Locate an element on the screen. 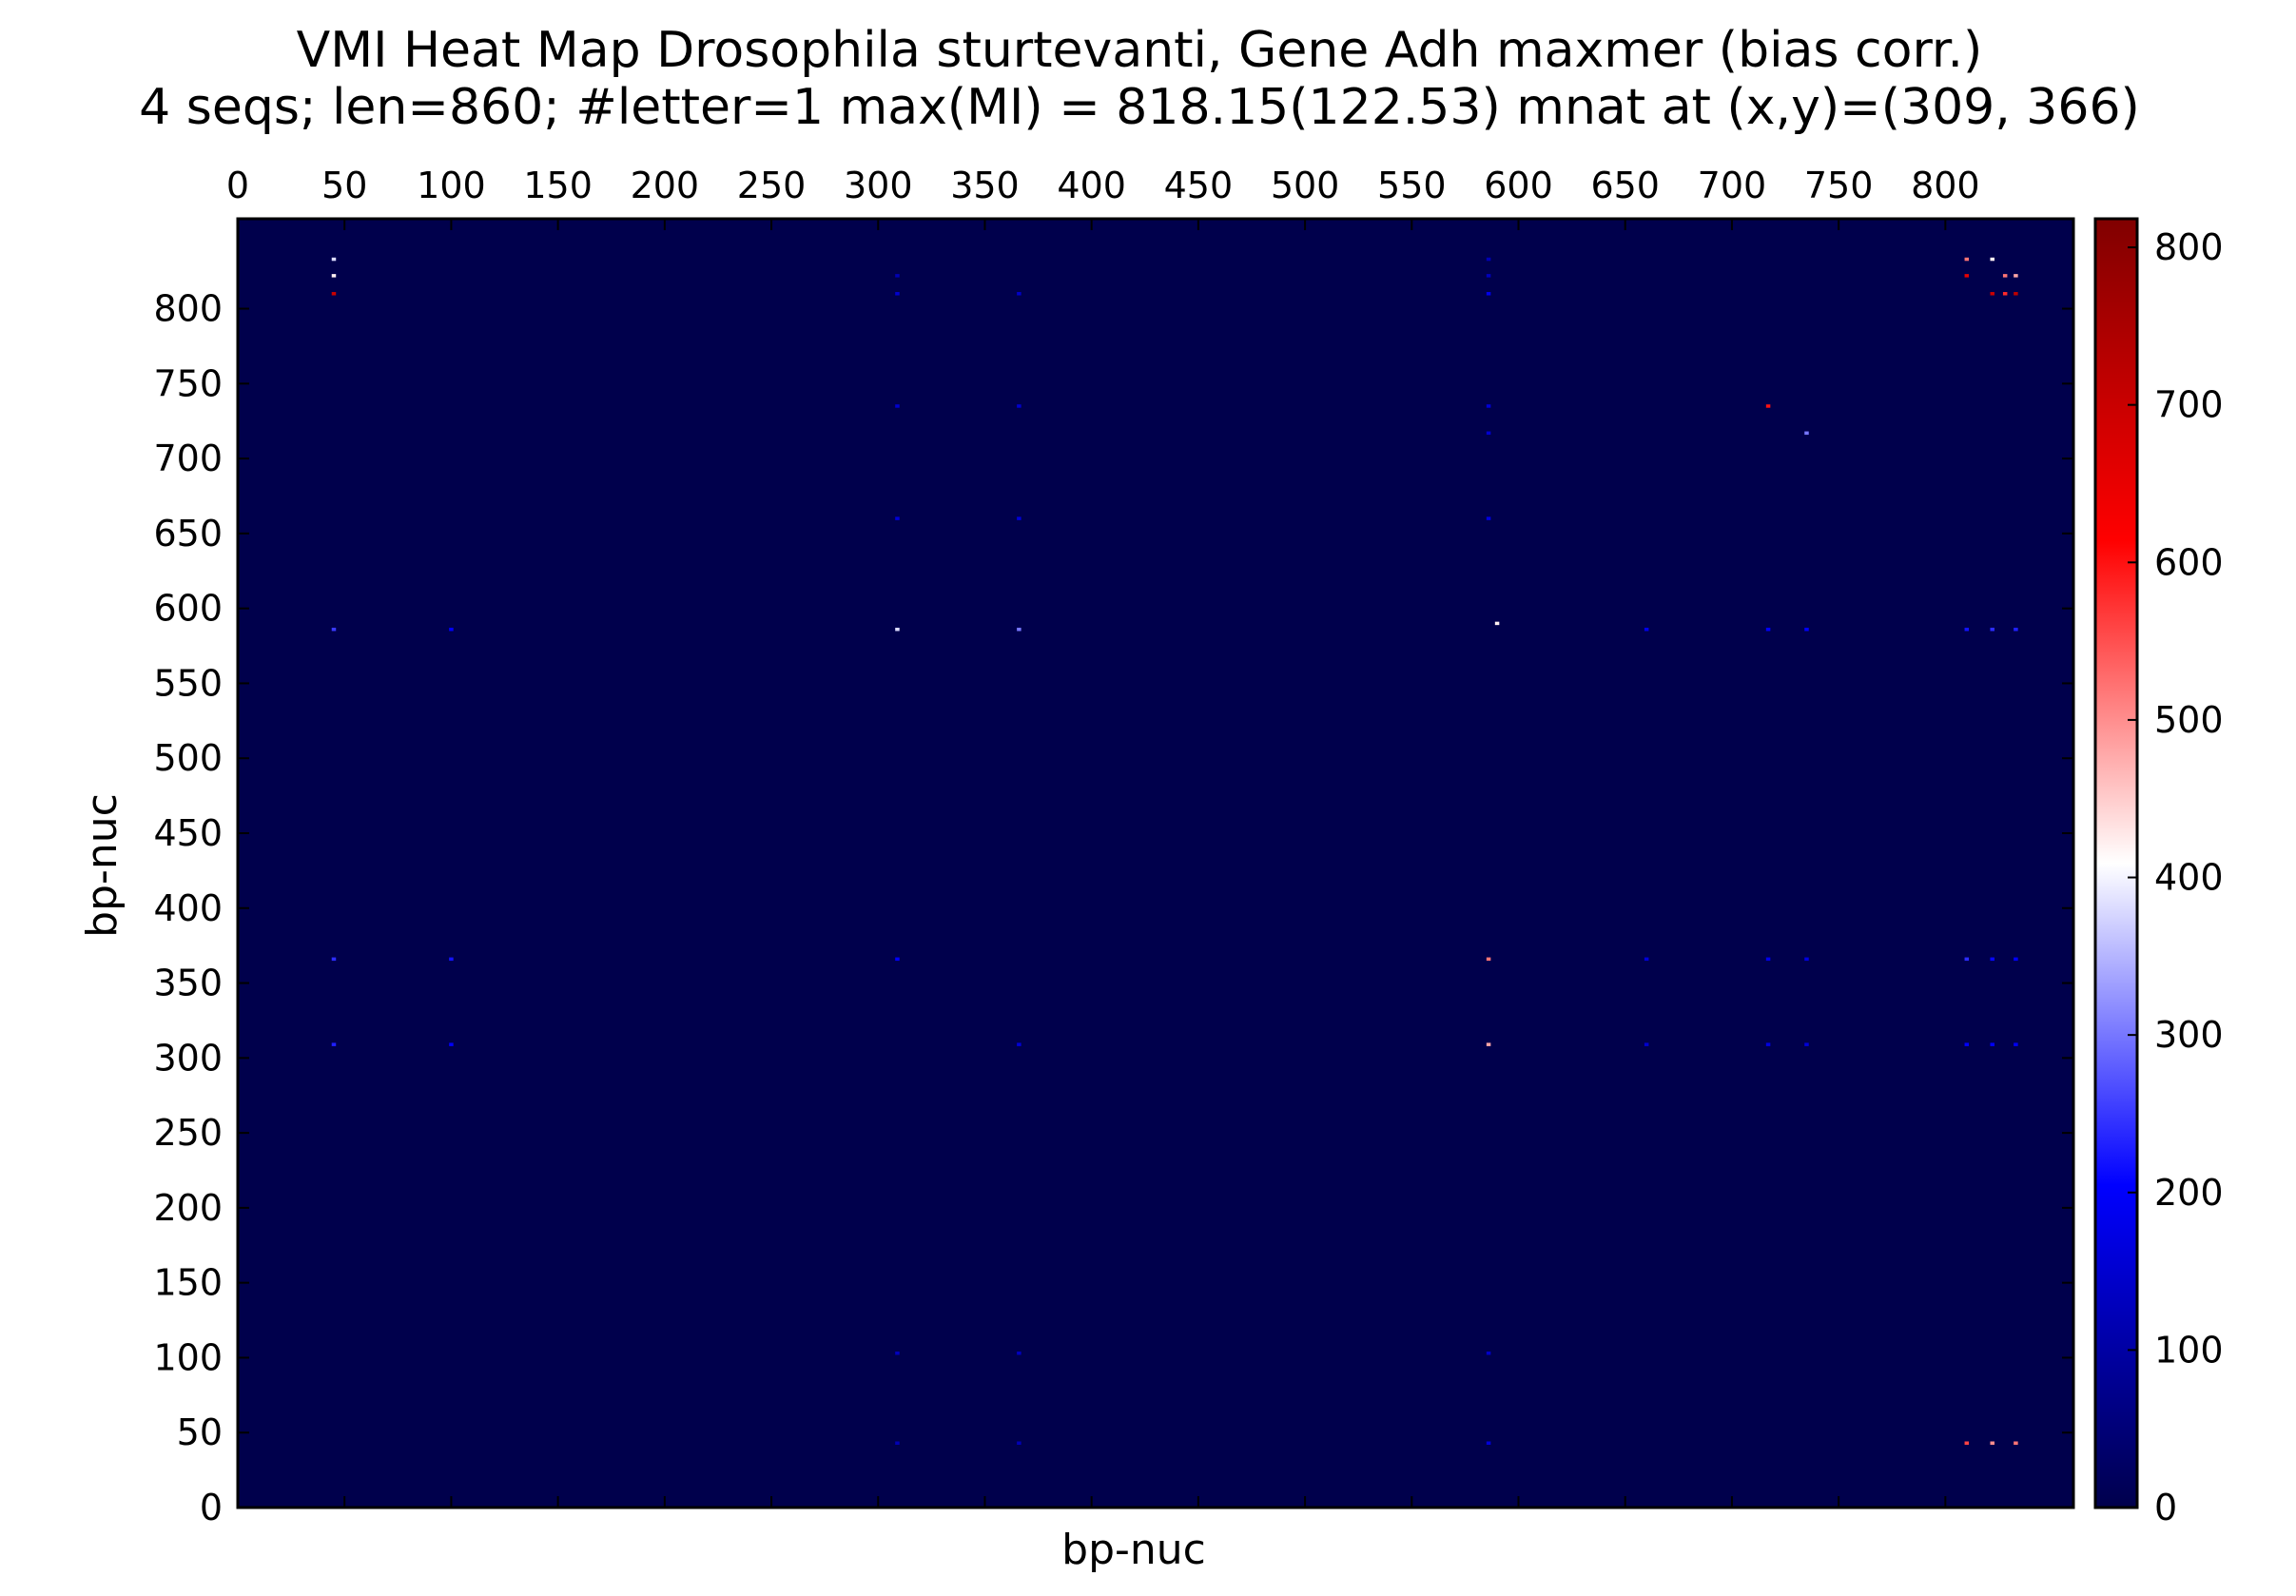 Image resolution: width=2296 pixels, height=1596 pixels. x-tick-label: 650 is located at coordinates (1625, 186).